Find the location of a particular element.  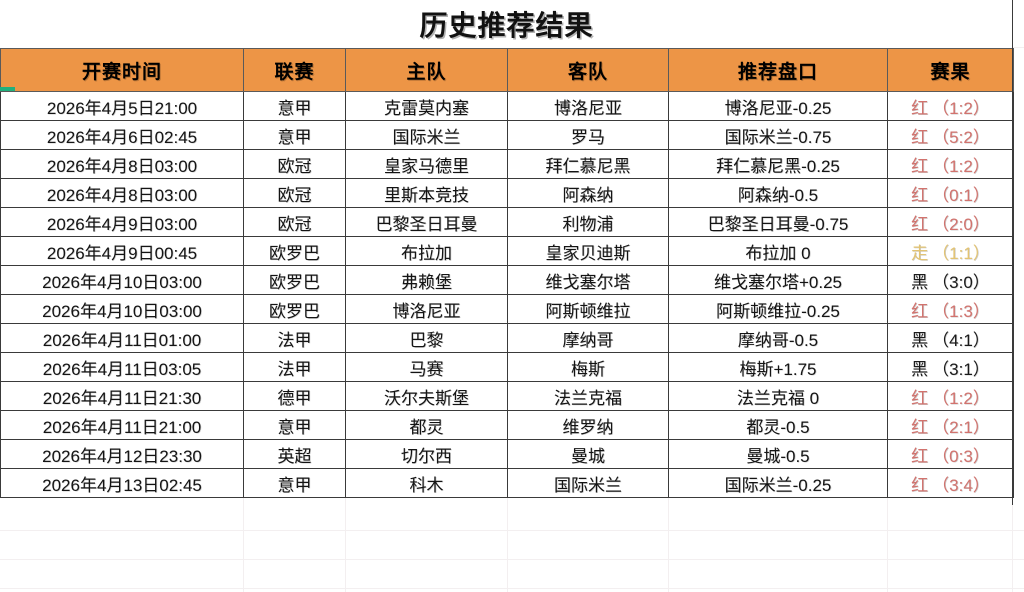

table-row: 2026年4月5日21:00 意甲 克雷莫内塞 博洛尼亚 博洛尼亚-0.25 红（1:2） is located at coordinates (507, 106).